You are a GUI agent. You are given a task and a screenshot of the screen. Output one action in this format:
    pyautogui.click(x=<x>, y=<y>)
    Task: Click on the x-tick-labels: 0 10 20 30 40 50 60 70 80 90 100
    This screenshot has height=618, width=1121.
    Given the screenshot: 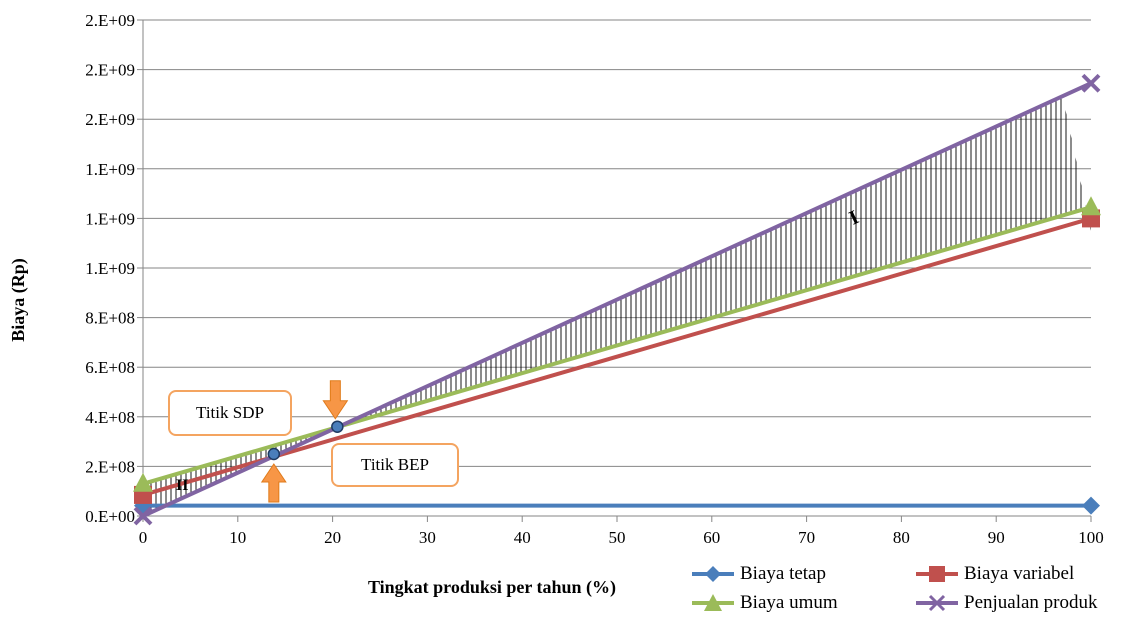 What is the action you would take?
    pyautogui.click(x=621, y=531)
    